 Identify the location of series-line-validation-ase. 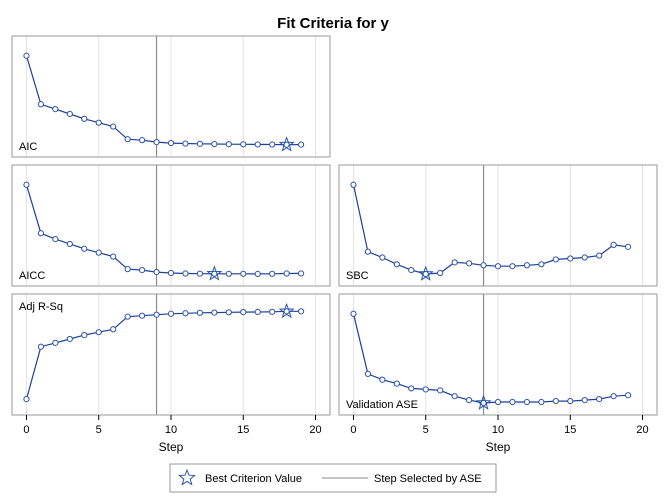
(490, 358).